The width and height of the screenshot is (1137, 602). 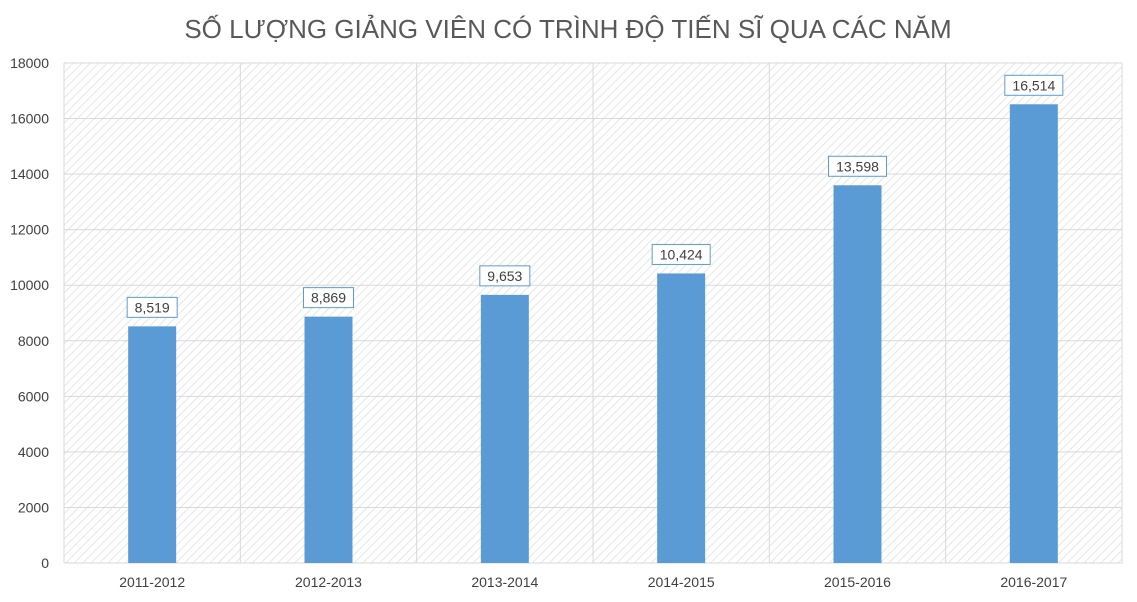 What do you see at coordinates (29, 63) in the screenshot?
I see `y-tick-label: 18000` at bounding box center [29, 63].